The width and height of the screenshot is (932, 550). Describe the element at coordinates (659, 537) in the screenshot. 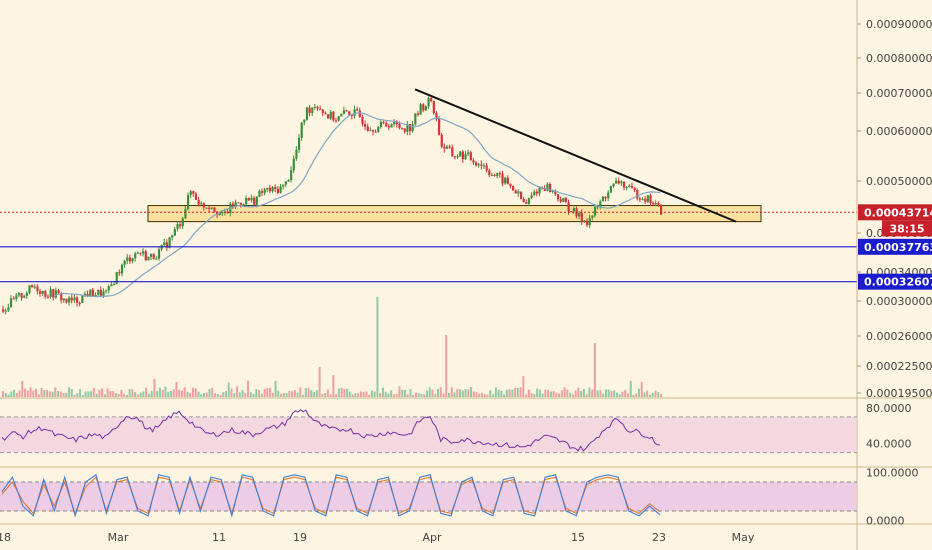

I see `time-tick-label: 23` at that location.